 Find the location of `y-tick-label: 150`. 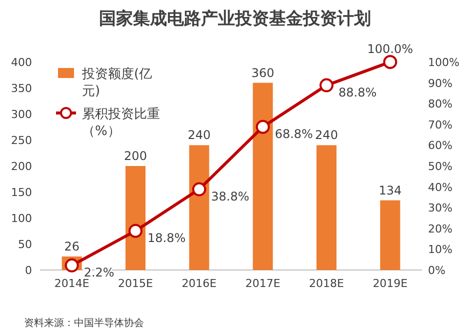

y-tick-label: 150 is located at coordinates (21, 192).